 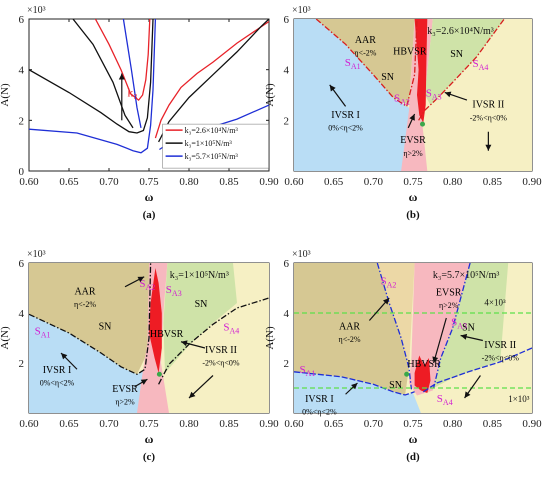 What do you see at coordinates (429, 93) in the screenshot?
I see `point-sa3-main: S` at bounding box center [429, 93].